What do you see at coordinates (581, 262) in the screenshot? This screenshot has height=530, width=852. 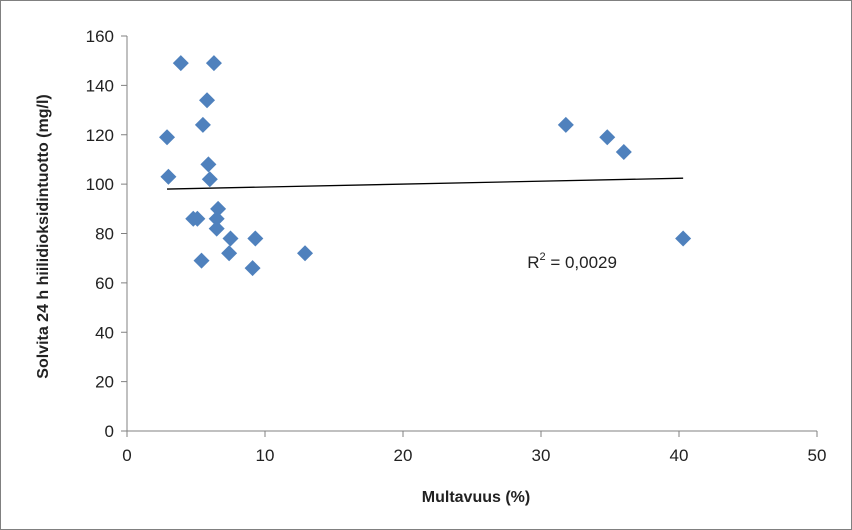 I see `r-squared-value: = 0,0029` at bounding box center [581, 262].